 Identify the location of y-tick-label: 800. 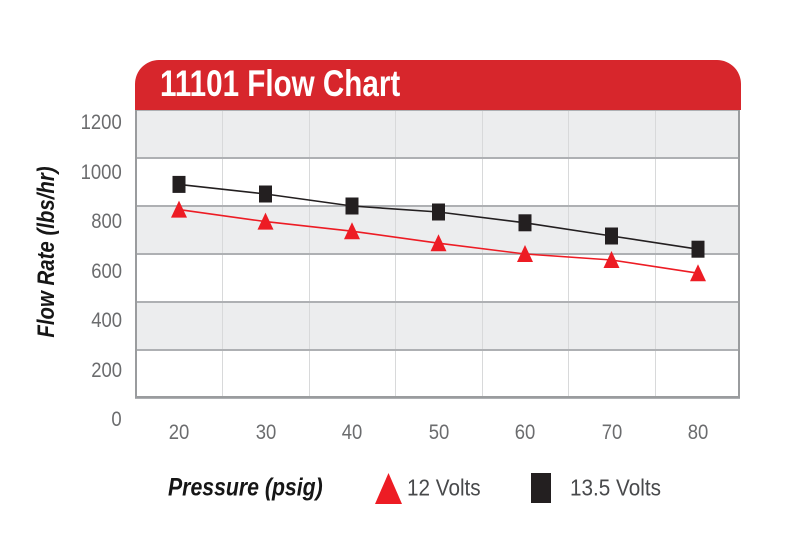
(106, 221).